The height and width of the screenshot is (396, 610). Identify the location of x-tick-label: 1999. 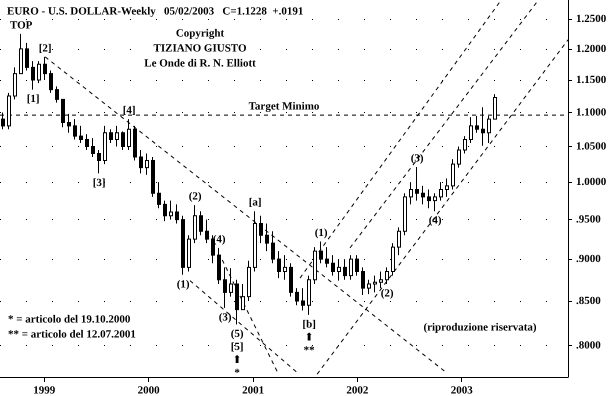
(44, 390).